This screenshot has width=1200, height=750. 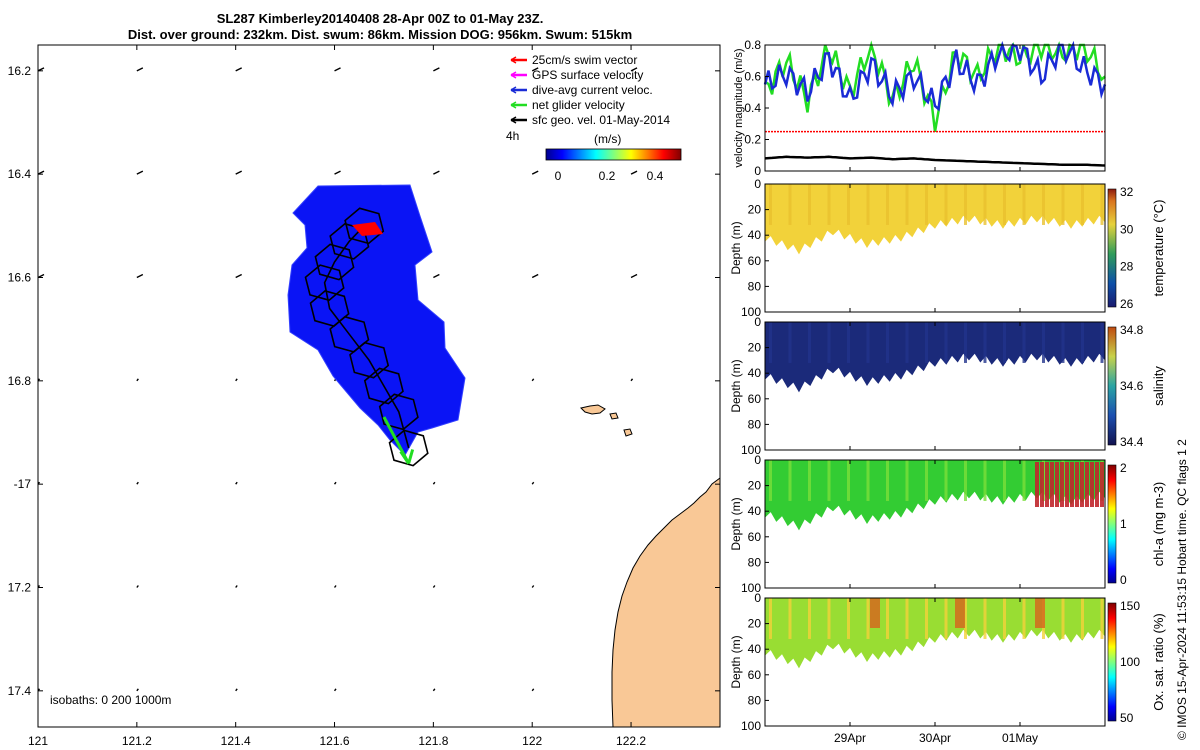 What do you see at coordinates (1112, 386) in the screenshot?
I see `salinity-colorbar` at bounding box center [1112, 386].